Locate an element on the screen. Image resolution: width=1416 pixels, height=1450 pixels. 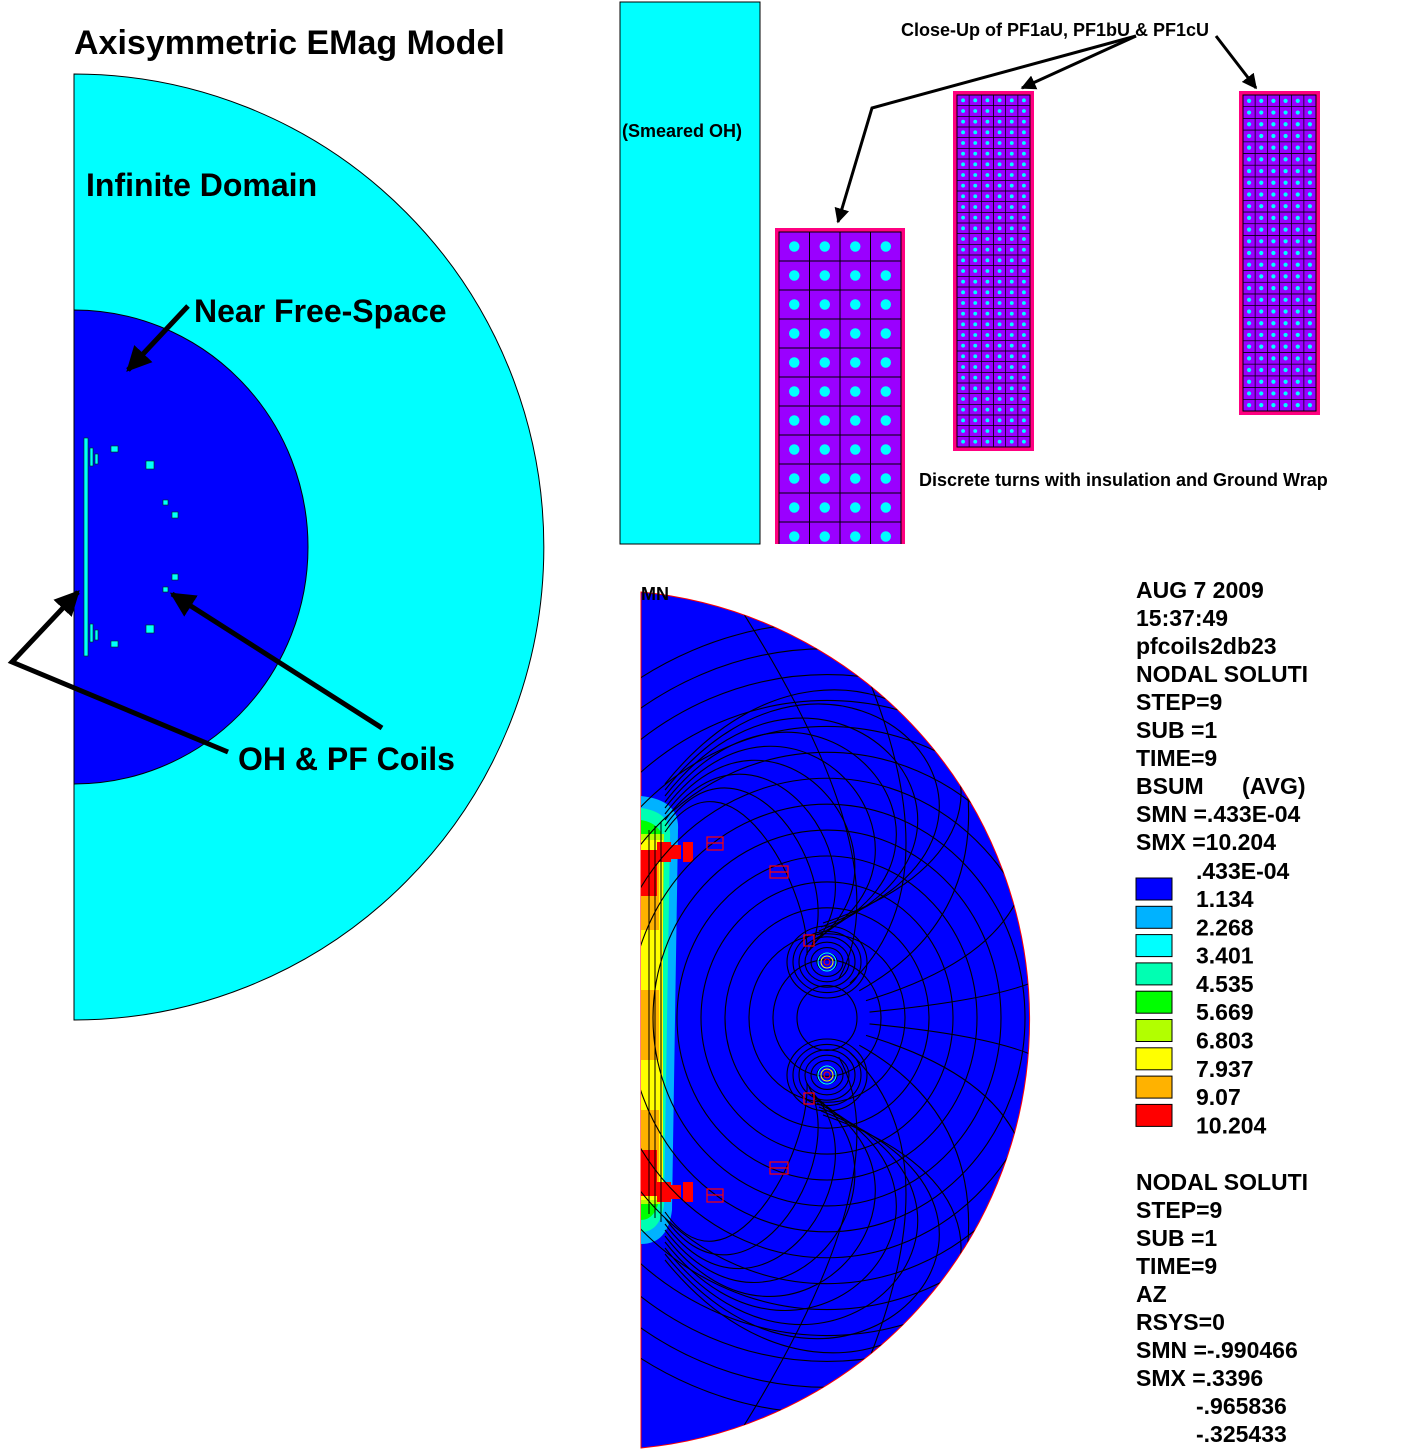
legend-value: 6.803 is located at coordinates (1225, 1041).